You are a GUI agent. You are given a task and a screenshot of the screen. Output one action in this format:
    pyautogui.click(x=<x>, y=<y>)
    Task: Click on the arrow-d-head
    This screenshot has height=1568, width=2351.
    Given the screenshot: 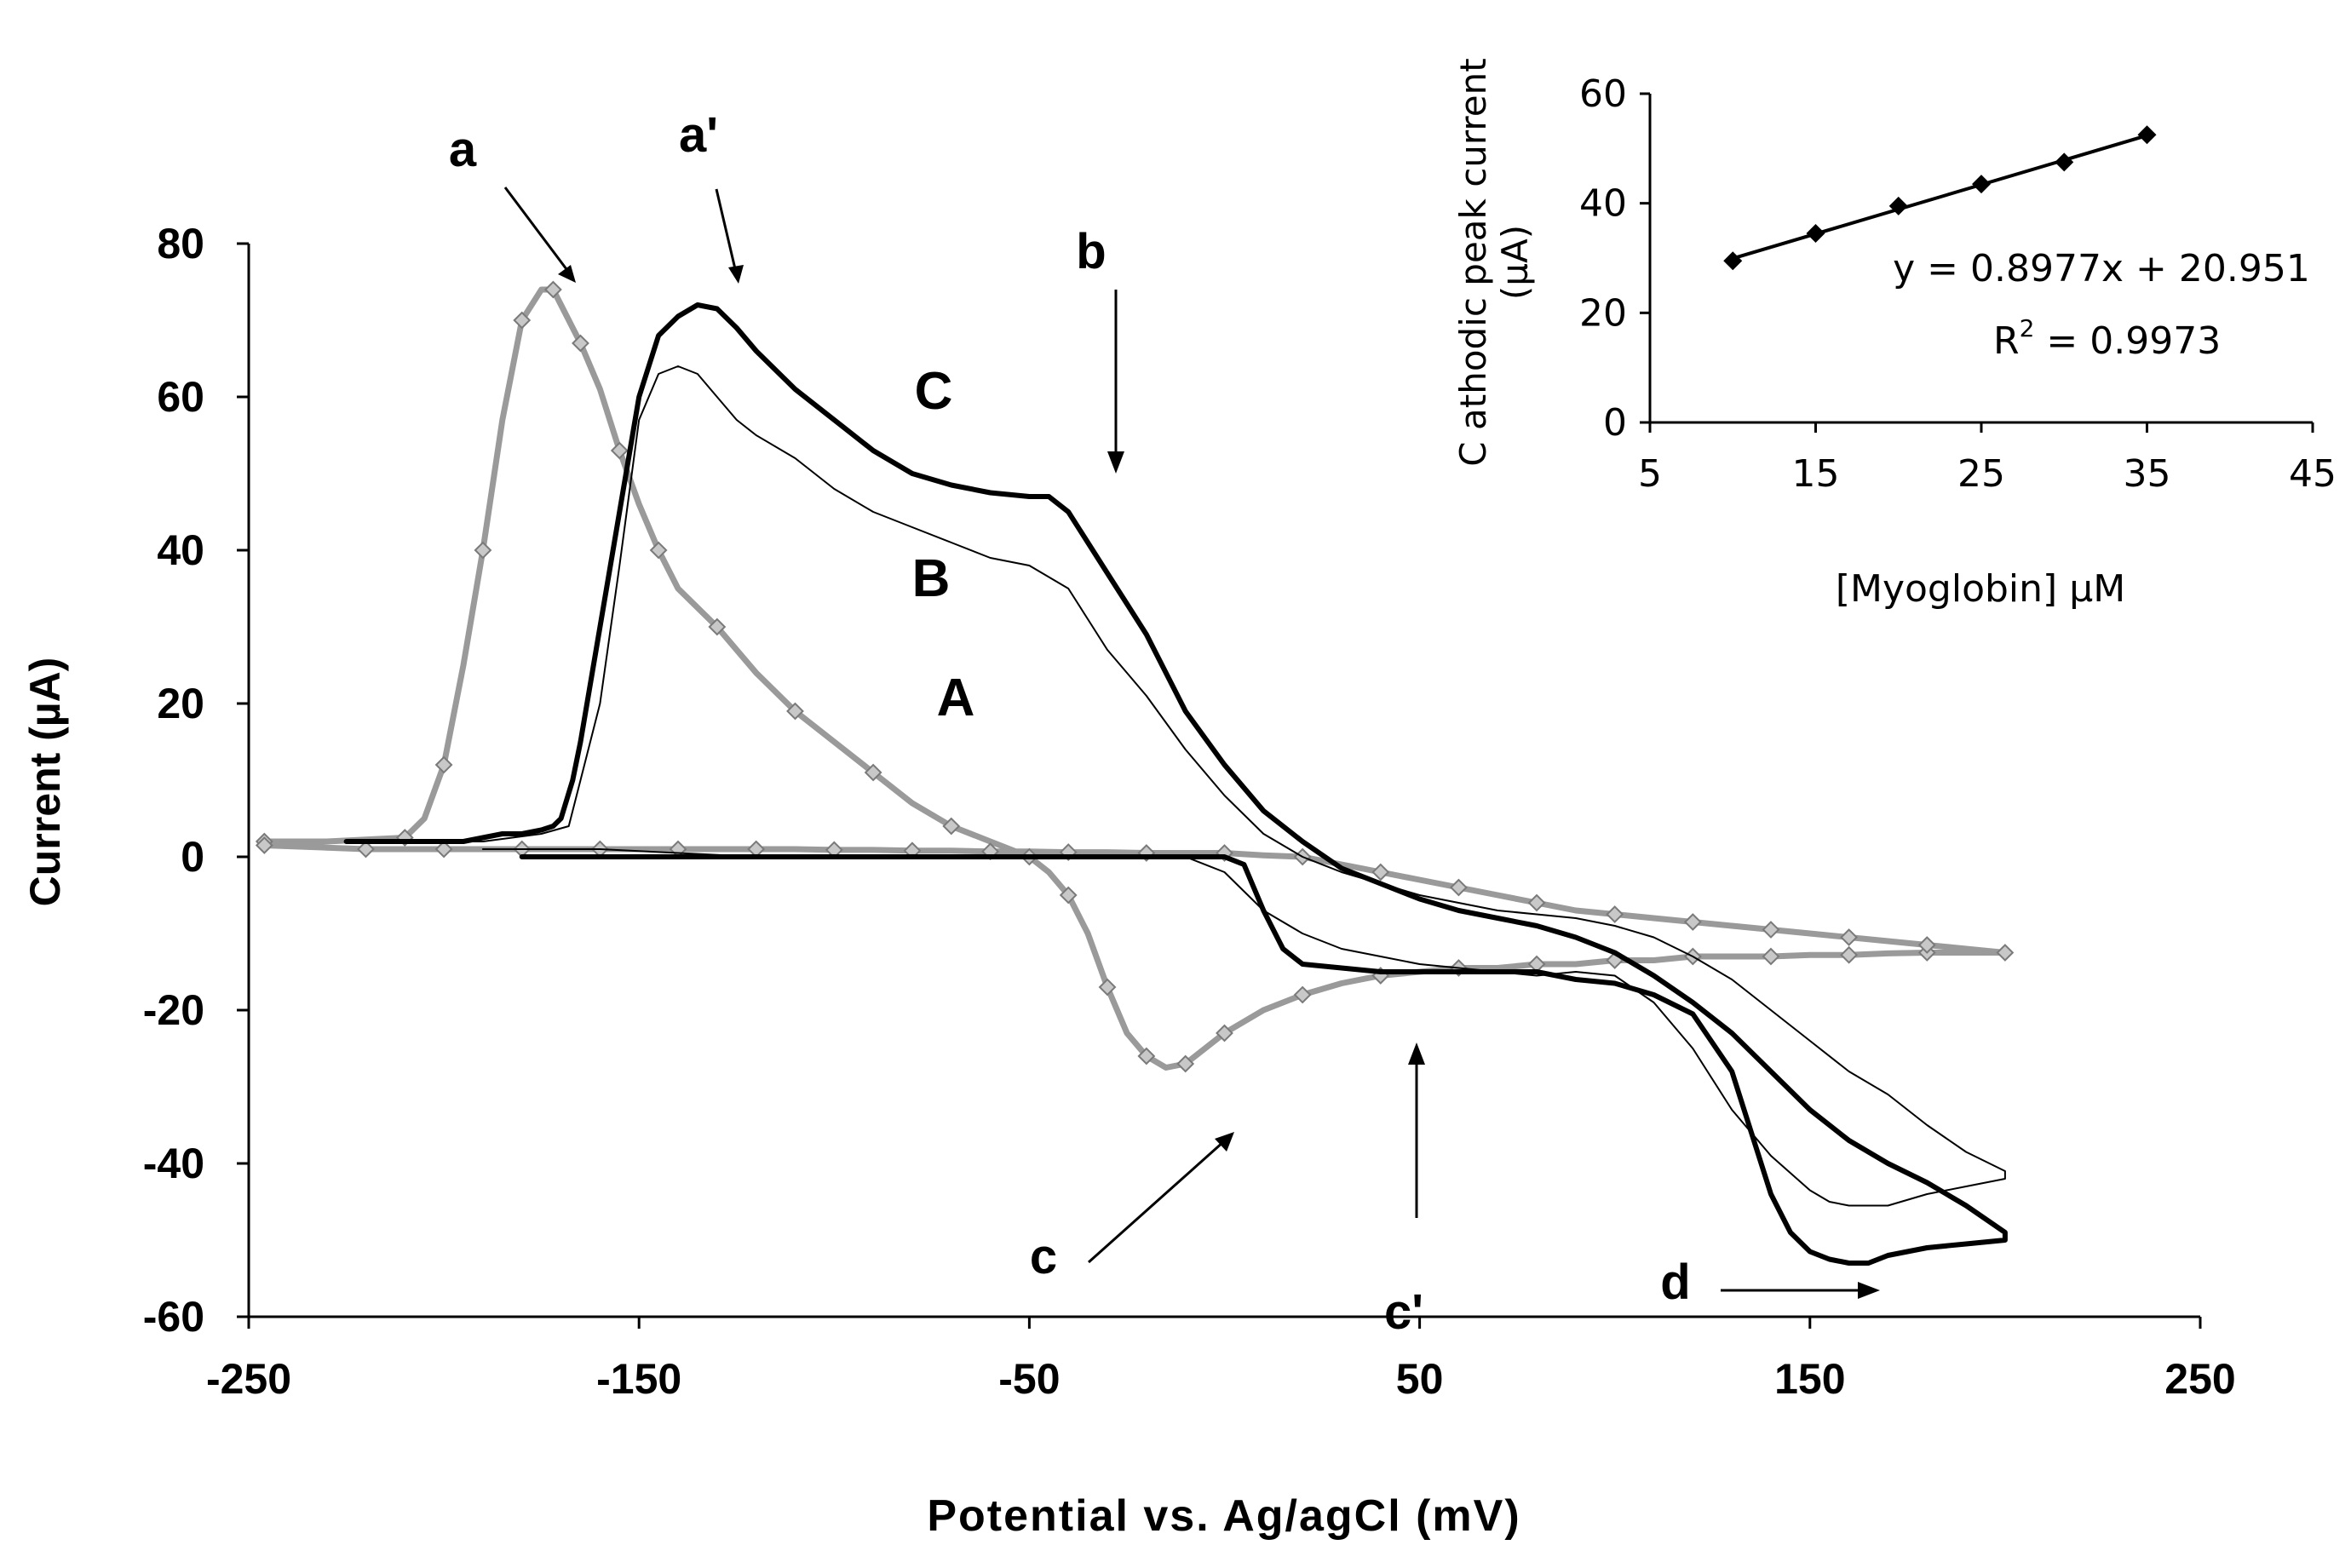 What is the action you would take?
    pyautogui.click(x=1869, y=1290)
    